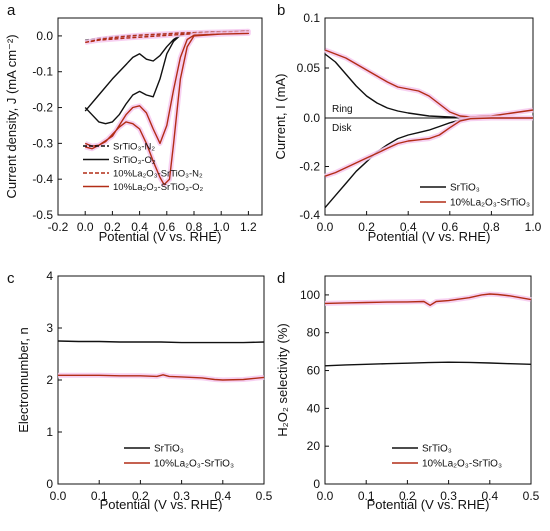  What do you see at coordinates (49, 432) in the screenshot?
I see `y-tick-label: 1` at bounding box center [49, 432].